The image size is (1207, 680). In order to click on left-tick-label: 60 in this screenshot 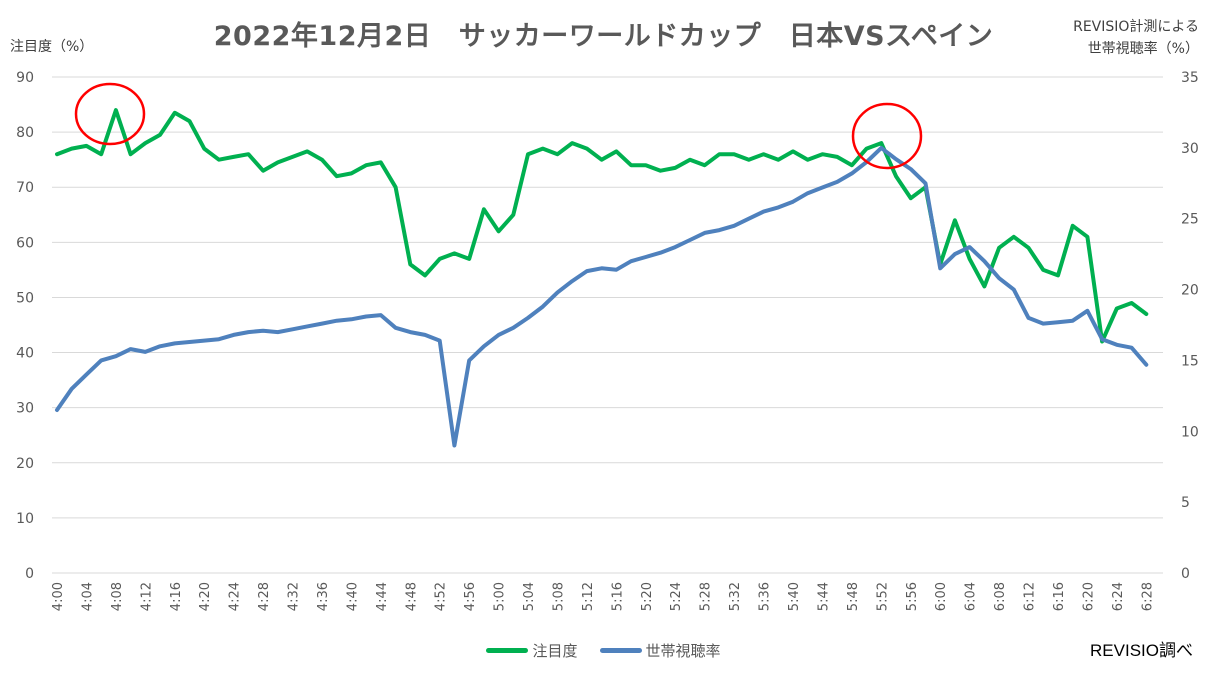, I will do `click(25, 243)`.